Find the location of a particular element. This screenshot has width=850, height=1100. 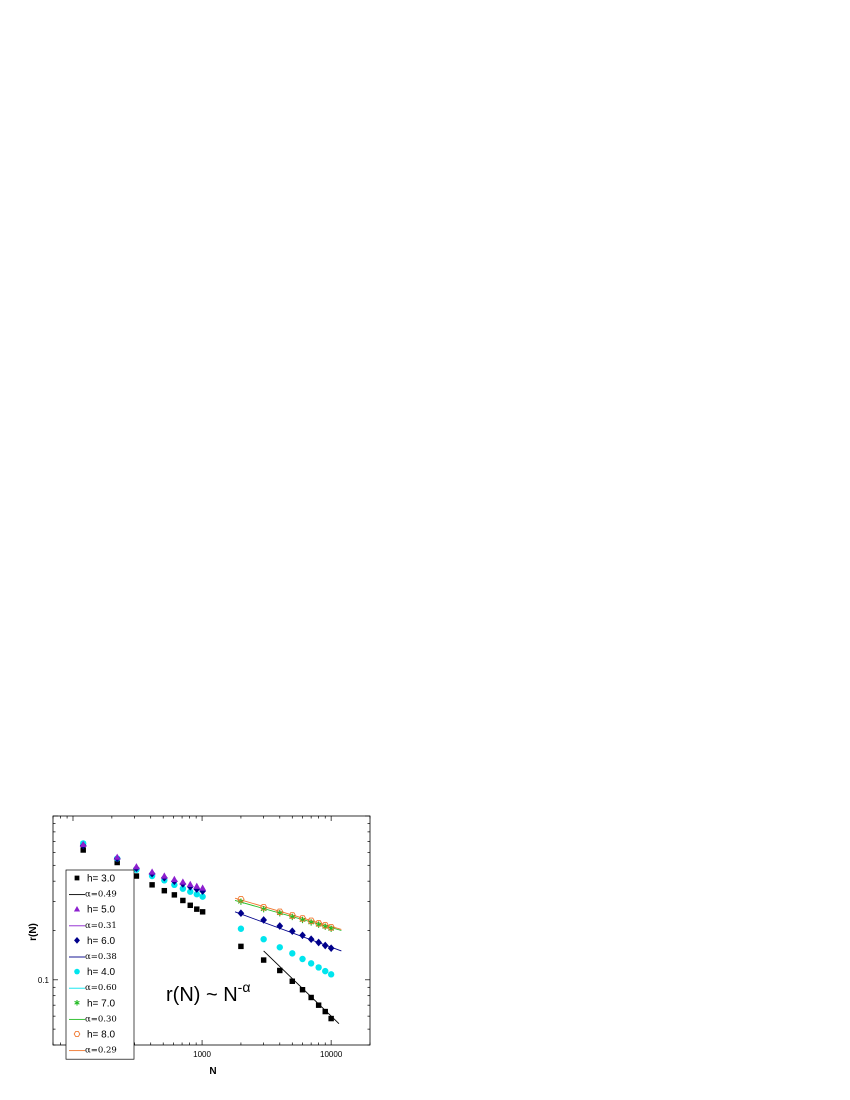

plot-area is located at coordinates (210, 932).